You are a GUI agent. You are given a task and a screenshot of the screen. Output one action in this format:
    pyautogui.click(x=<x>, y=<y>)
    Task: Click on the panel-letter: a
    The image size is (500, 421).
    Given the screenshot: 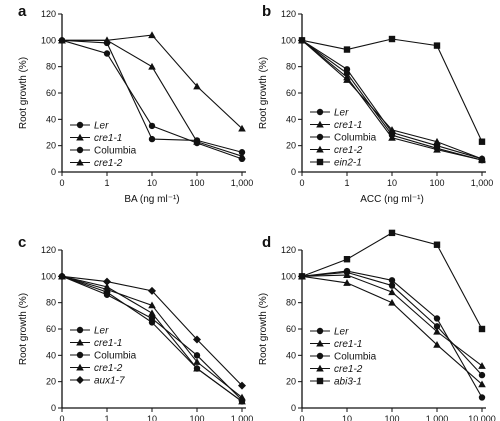 What is the action you would take?
    pyautogui.click(x=22, y=11)
    